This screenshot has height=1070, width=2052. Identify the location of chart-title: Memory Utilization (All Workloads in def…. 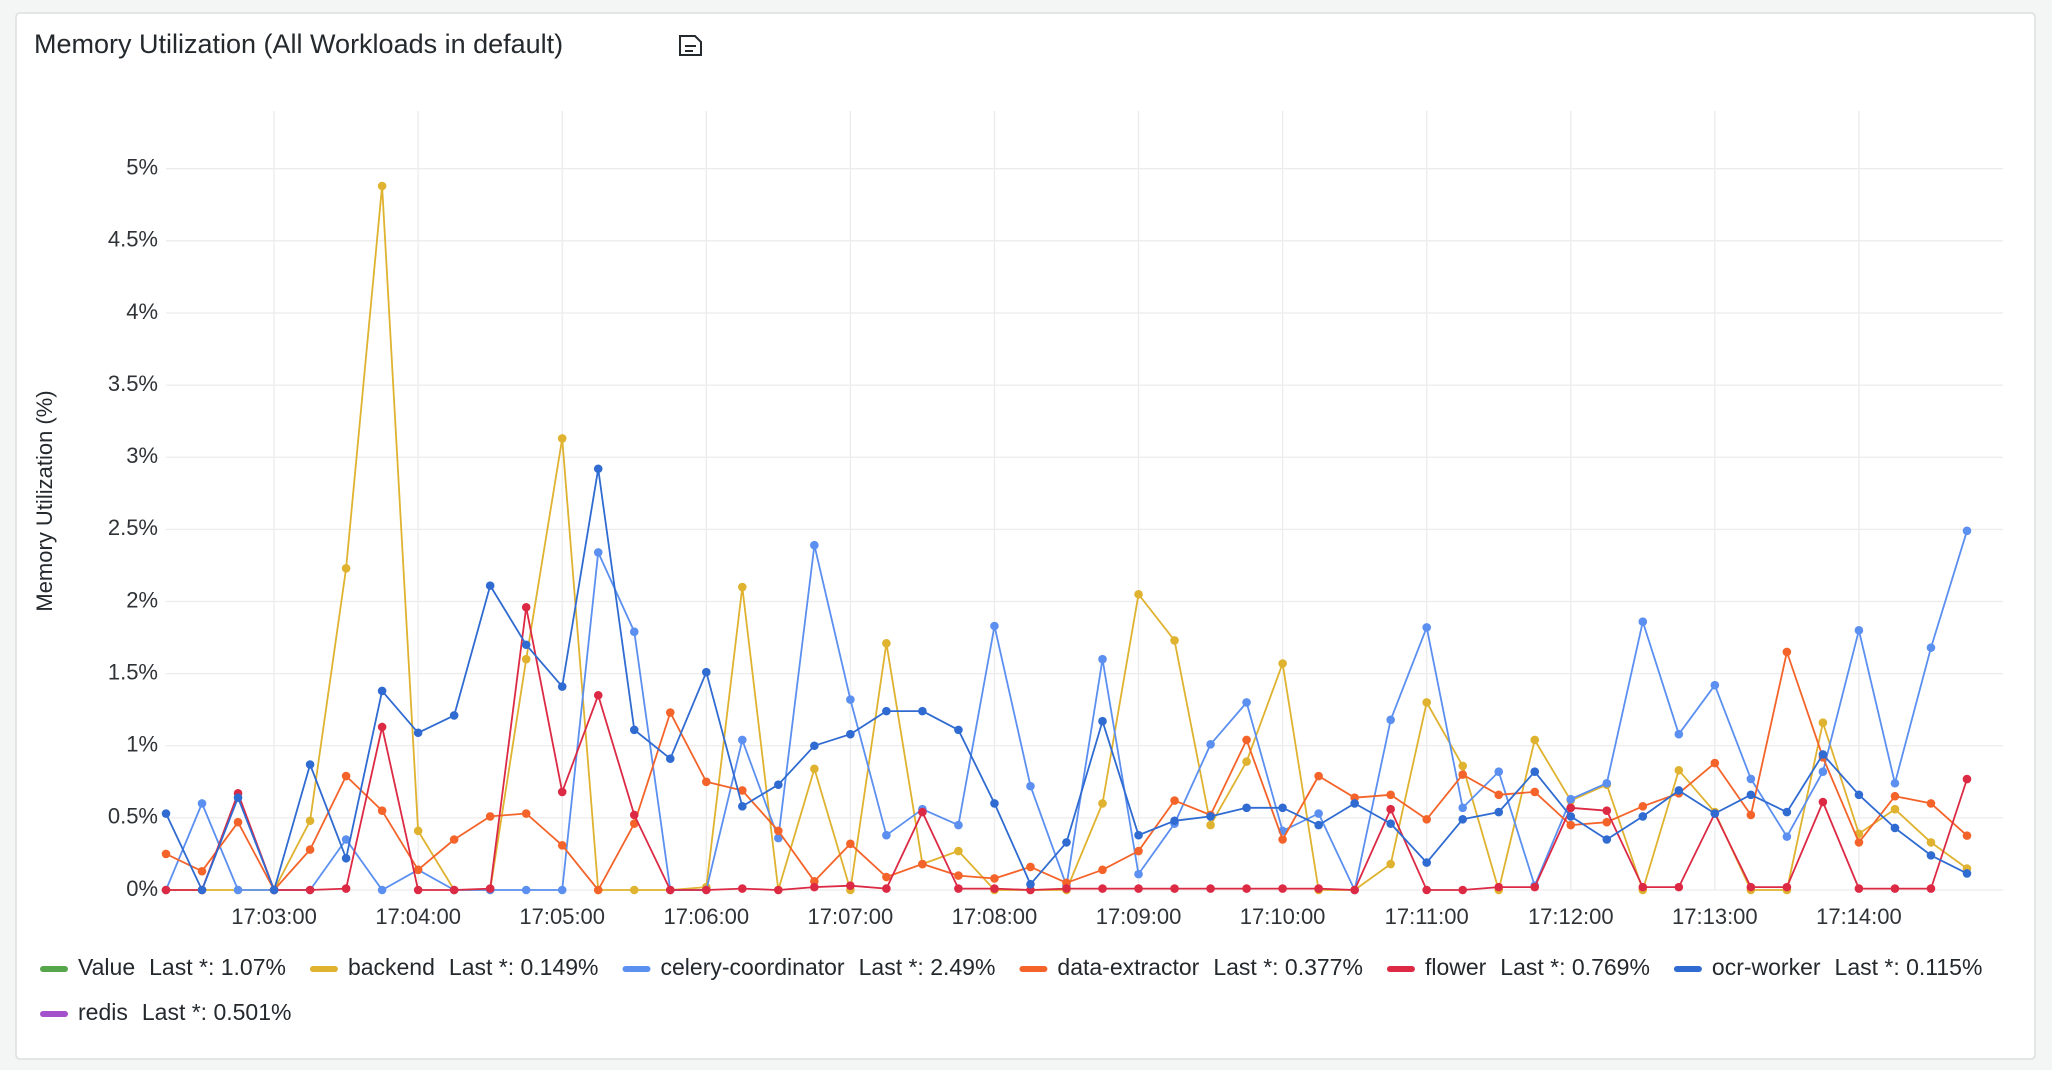
(298, 44).